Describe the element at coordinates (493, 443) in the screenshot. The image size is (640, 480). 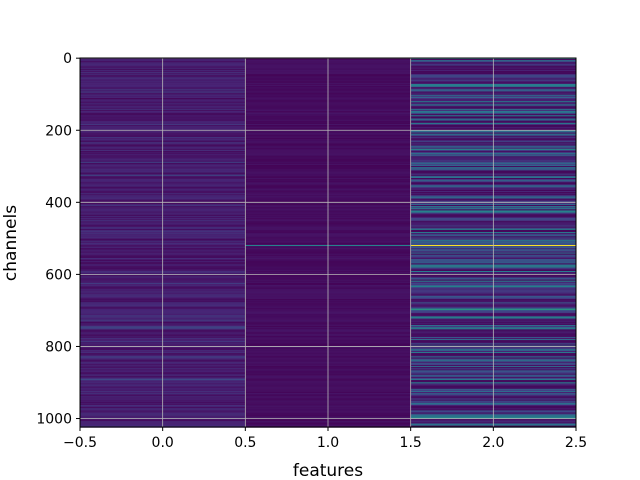
I see `x-tick-label: 2.0` at that location.